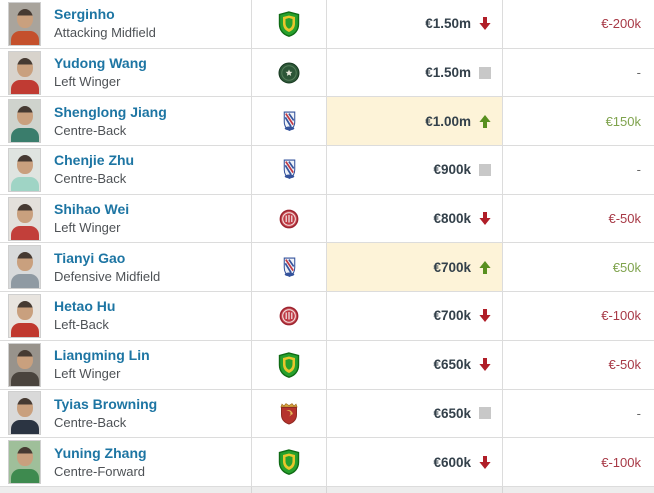  I want to click on player-name-link: Yudong Wang, so click(100, 63).